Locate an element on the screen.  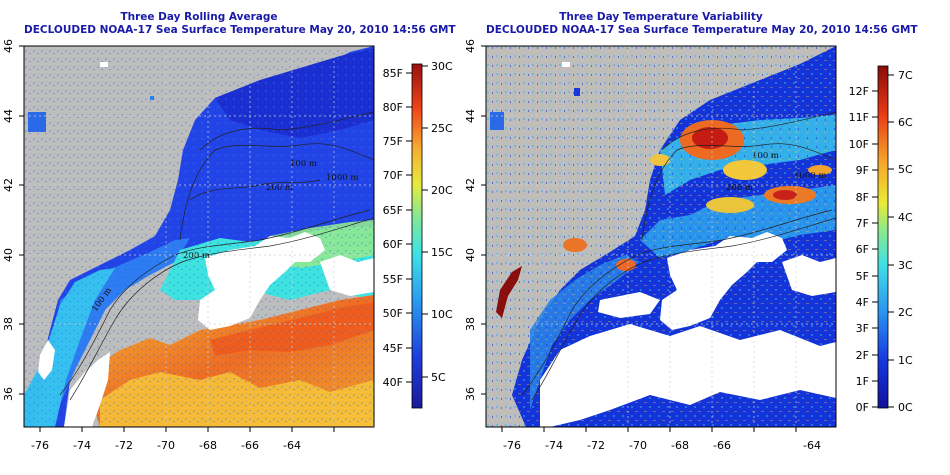
right-cb-f-7: 5F is located at coordinates (862, 276).